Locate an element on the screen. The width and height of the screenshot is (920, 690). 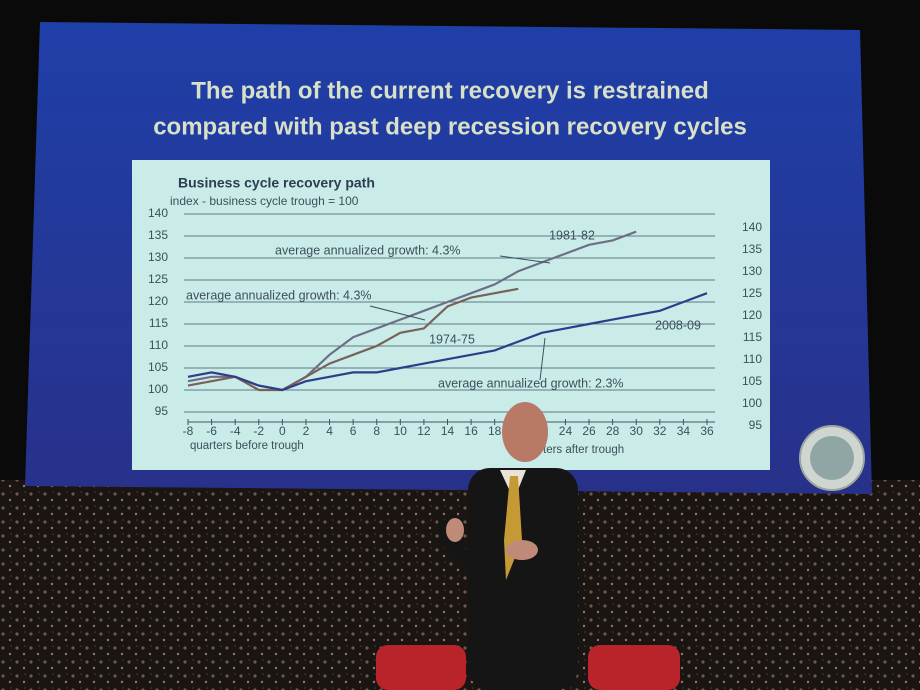
x-tick-label: 30 is located at coordinates (637, 431).